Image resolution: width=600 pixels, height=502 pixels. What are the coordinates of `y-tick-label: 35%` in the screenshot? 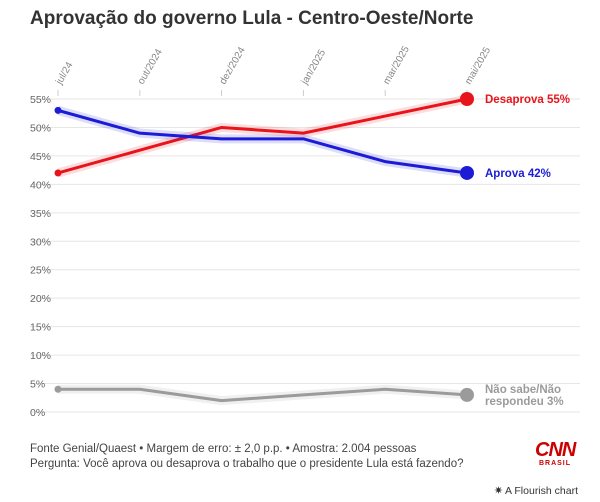 It's located at (40, 214).